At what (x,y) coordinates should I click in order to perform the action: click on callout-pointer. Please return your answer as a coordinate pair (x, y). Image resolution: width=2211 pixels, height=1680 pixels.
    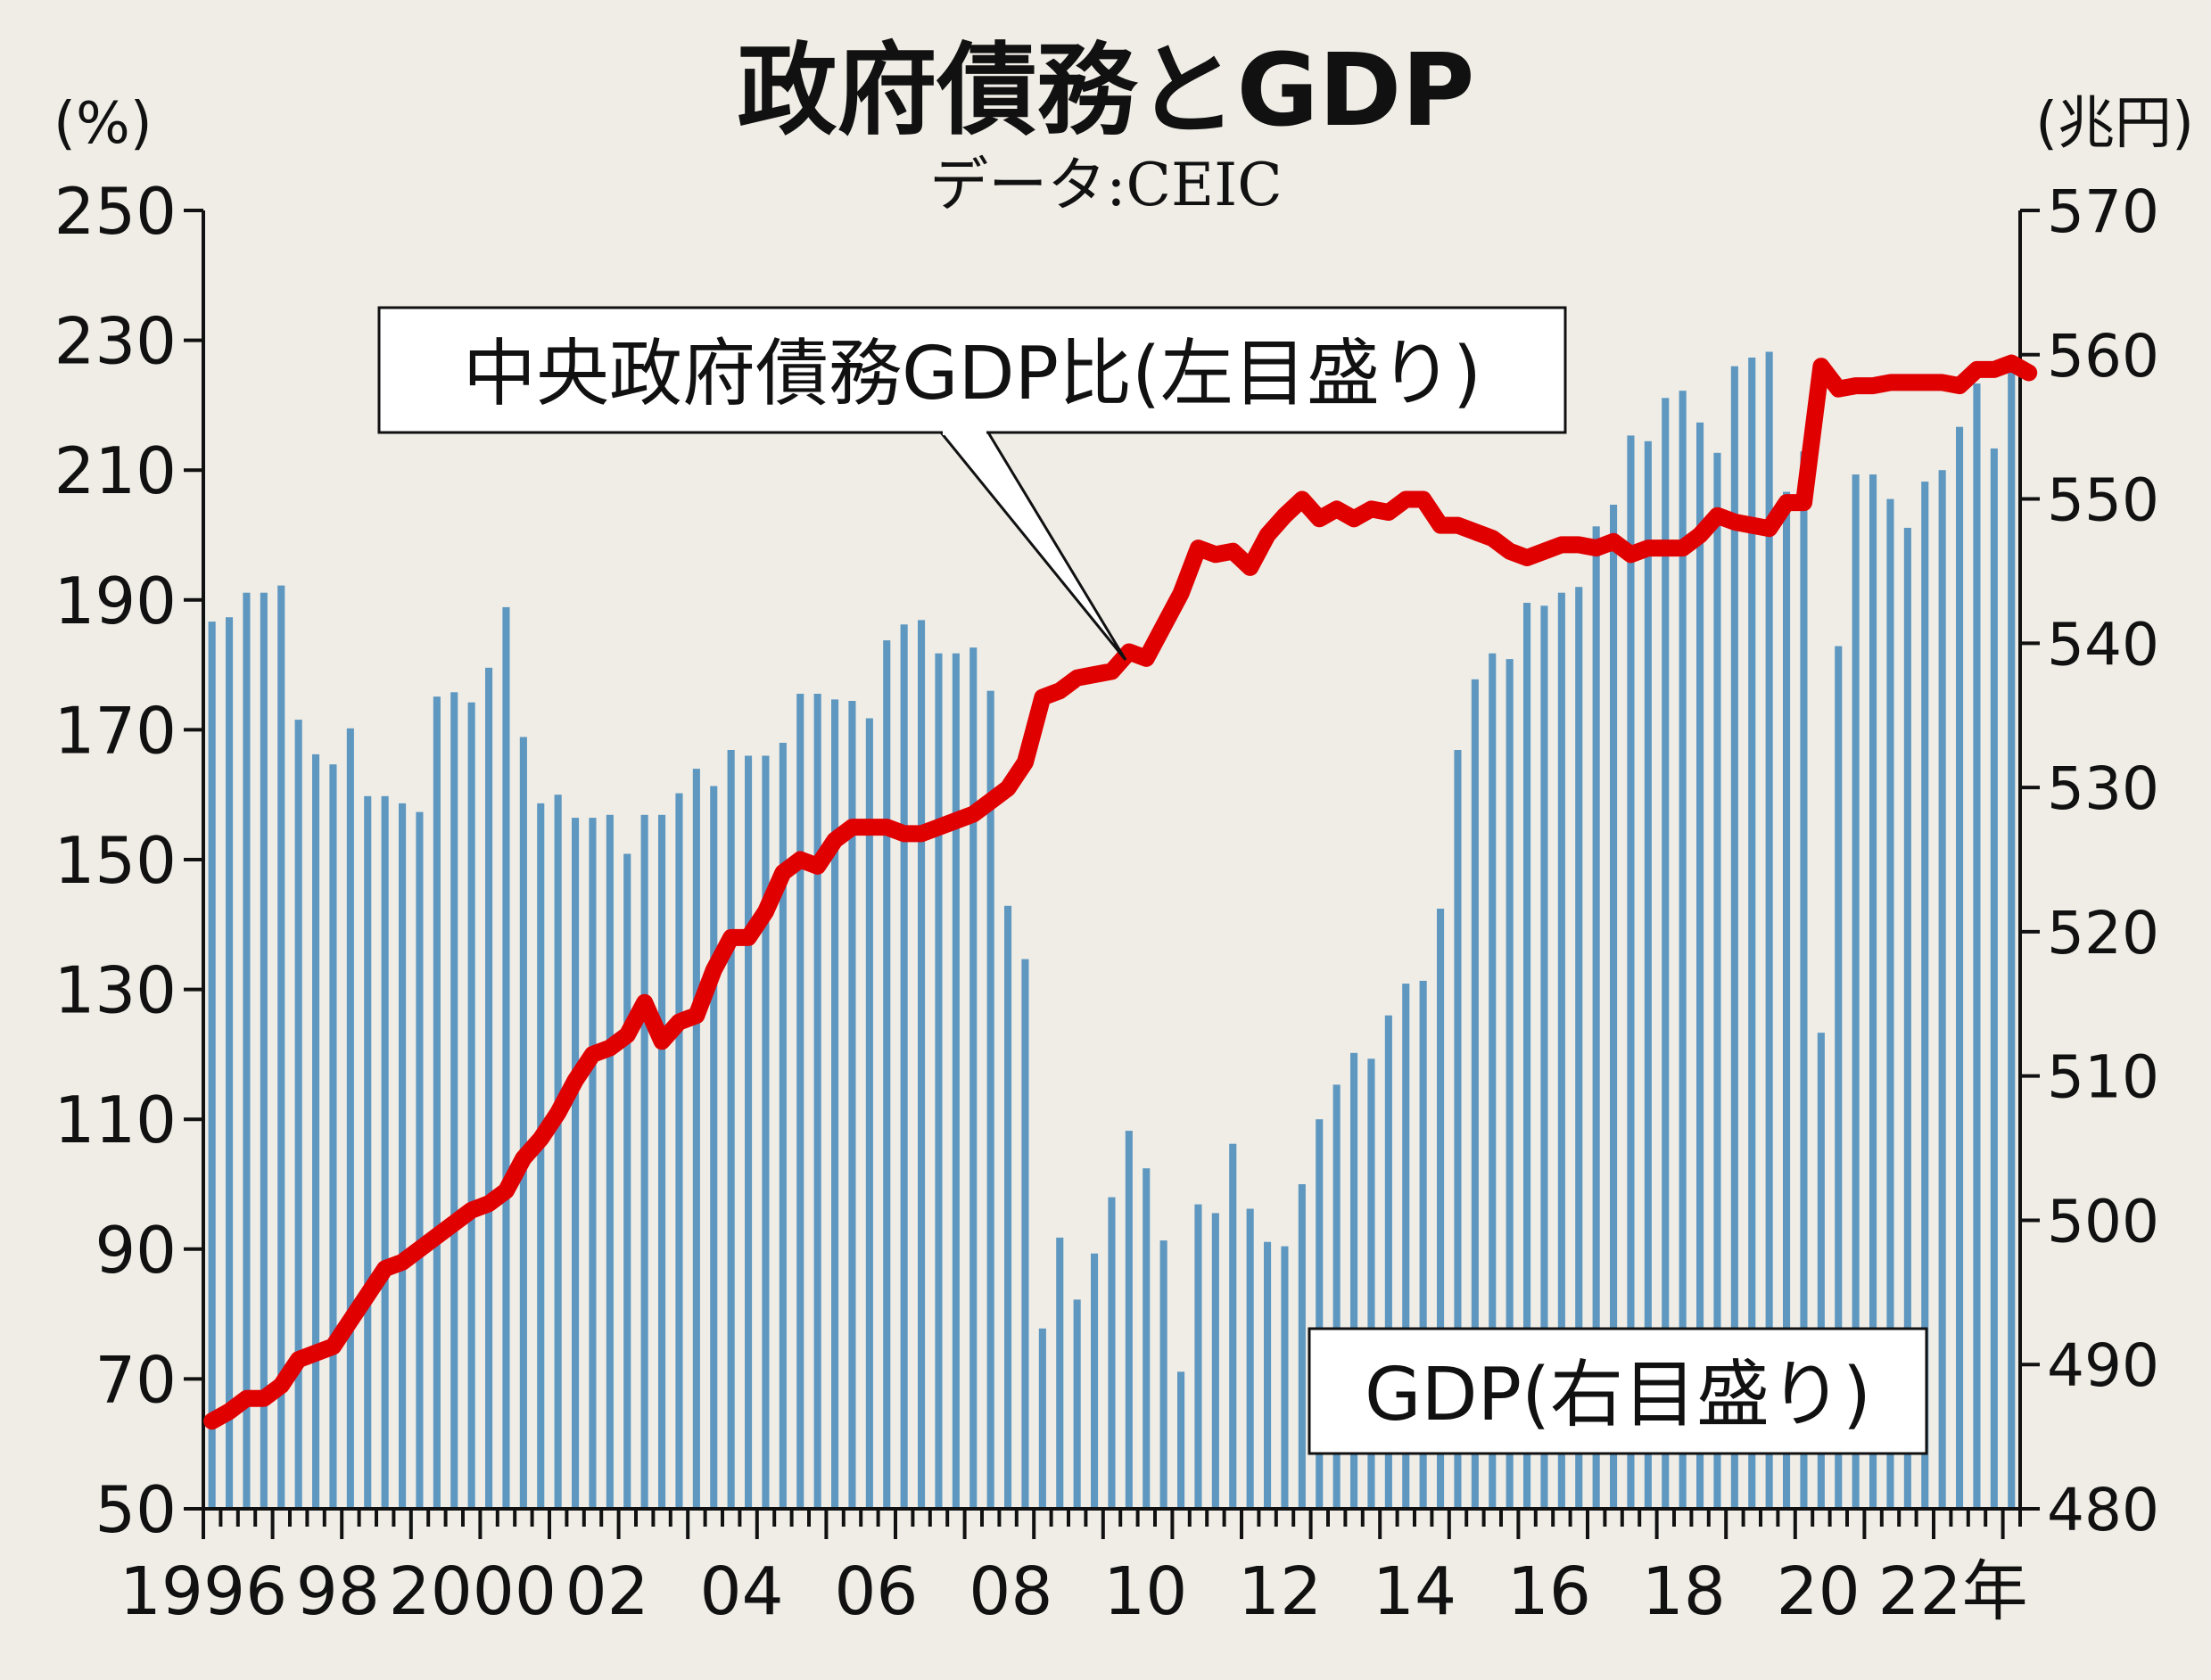
    Looking at the image, I should click on (1032, 546).